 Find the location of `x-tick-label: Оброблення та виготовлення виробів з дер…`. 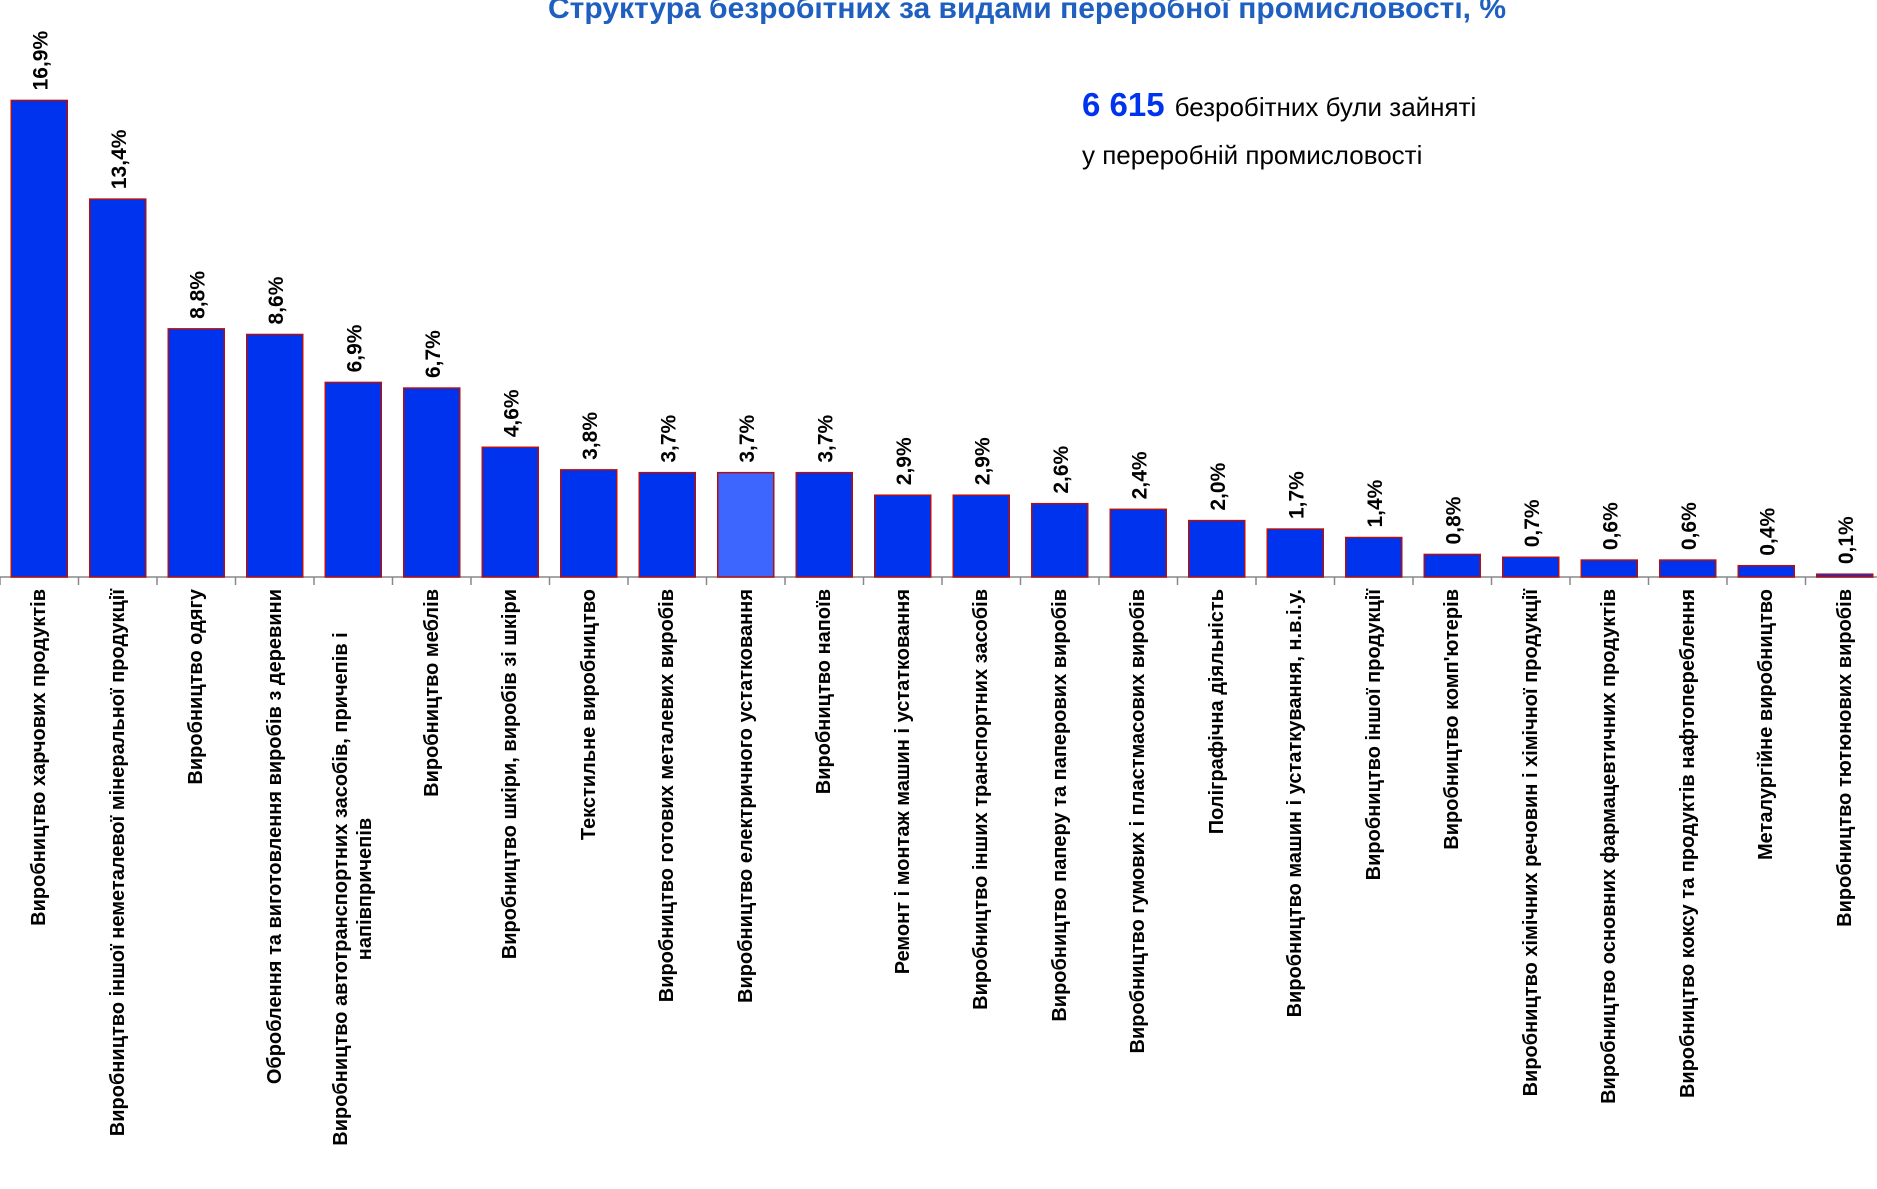

x-tick-label: Оброблення та виготовлення виробів з дер… is located at coordinates (274, 837).